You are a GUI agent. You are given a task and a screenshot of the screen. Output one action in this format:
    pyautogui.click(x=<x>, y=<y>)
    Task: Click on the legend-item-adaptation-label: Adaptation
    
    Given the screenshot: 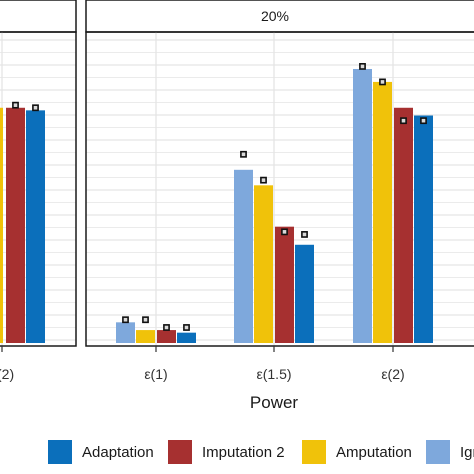 What is the action you would take?
    pyautogui.click(x=118, y=452)
    